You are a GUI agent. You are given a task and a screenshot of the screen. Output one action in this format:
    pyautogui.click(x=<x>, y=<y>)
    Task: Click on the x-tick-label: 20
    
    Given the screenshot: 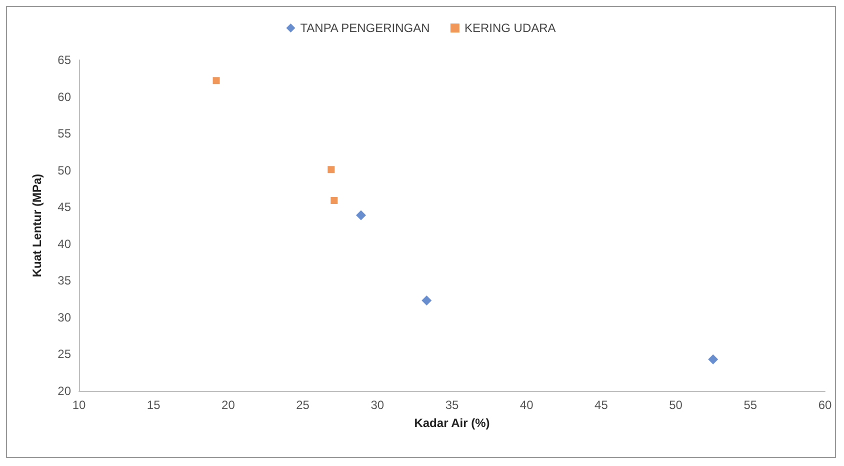 What is the action you would take?
    pyautogui.click(x=229, y=405)
    